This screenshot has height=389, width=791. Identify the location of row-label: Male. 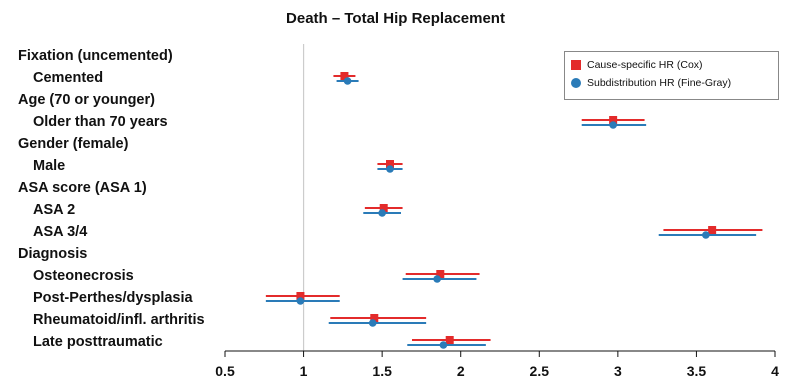
(49, 166).